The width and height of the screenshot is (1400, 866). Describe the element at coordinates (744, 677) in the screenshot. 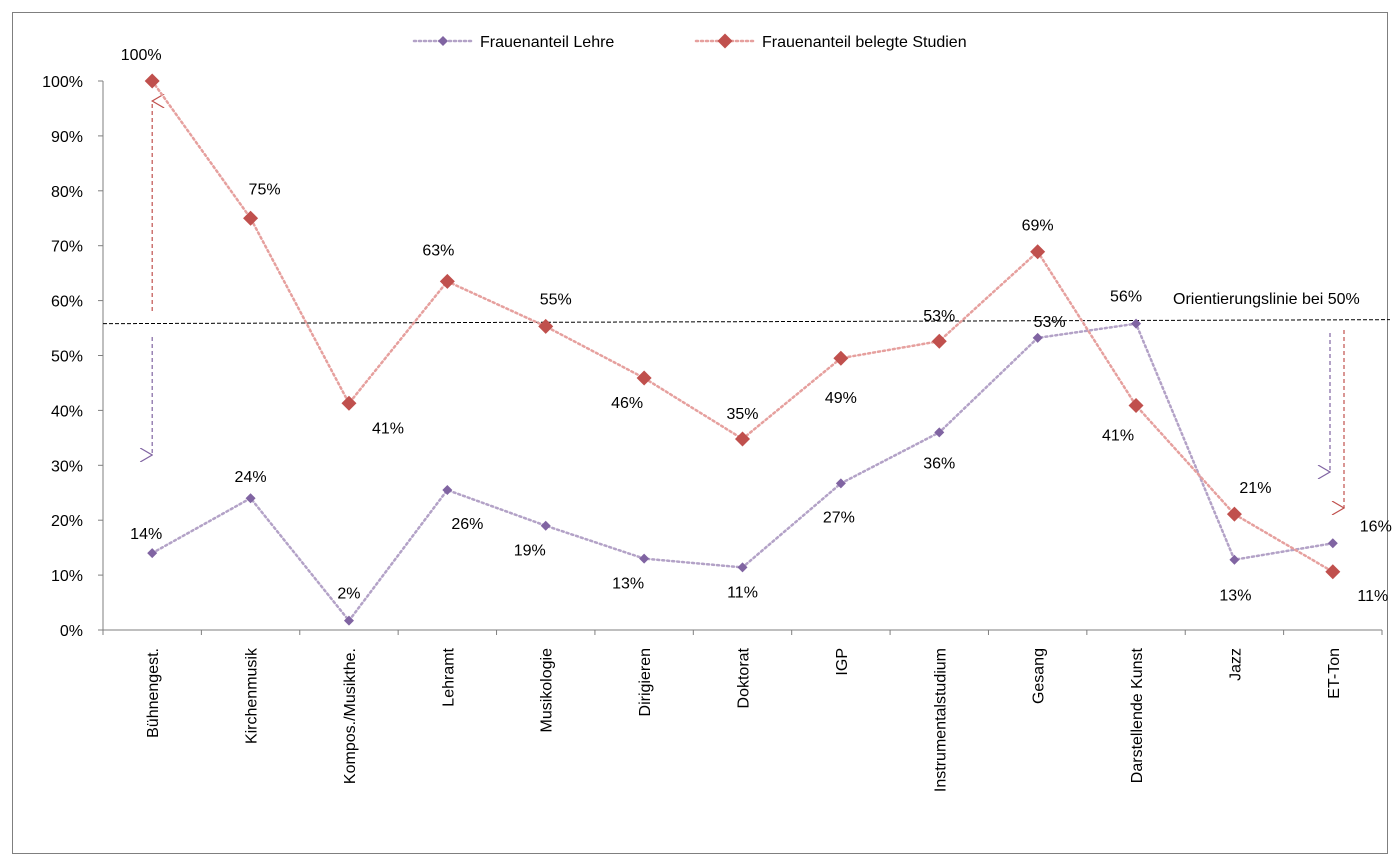

I see `x-tick-label: Doktorat` at that location.